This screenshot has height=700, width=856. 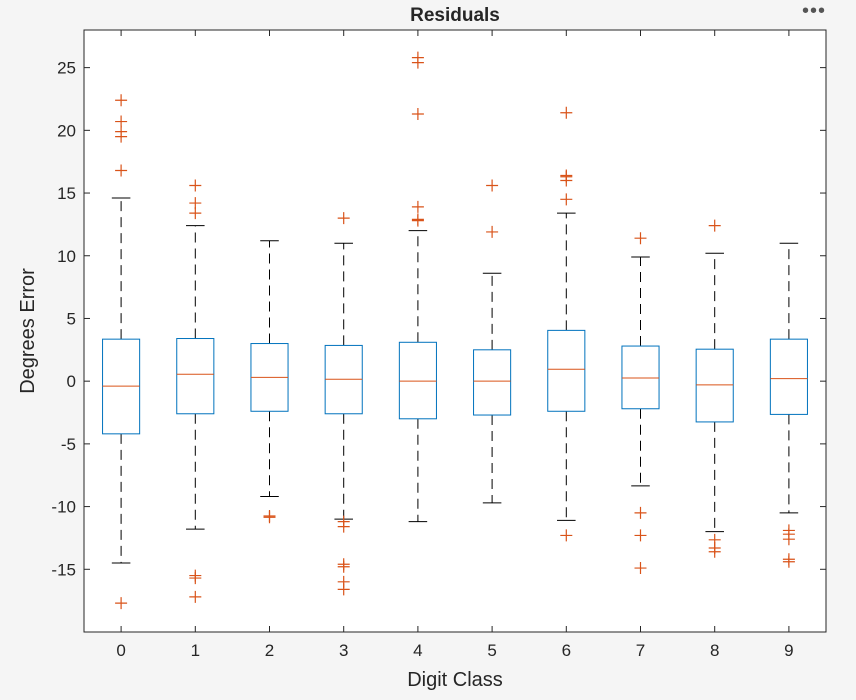 I want to click on y-tick-label: 20, so click(x=66, y=130).